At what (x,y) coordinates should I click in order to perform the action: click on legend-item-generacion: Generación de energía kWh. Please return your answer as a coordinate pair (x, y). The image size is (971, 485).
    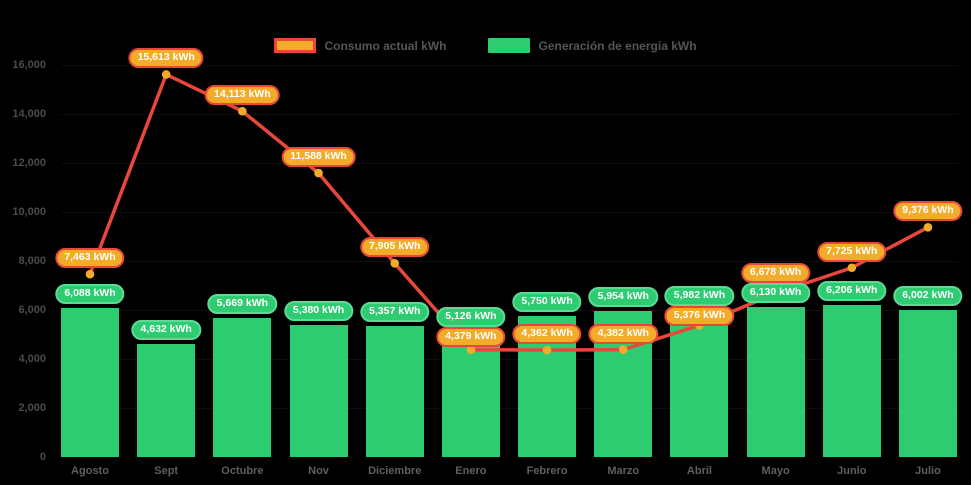
    Looking at the image, I should click on (592, 45).